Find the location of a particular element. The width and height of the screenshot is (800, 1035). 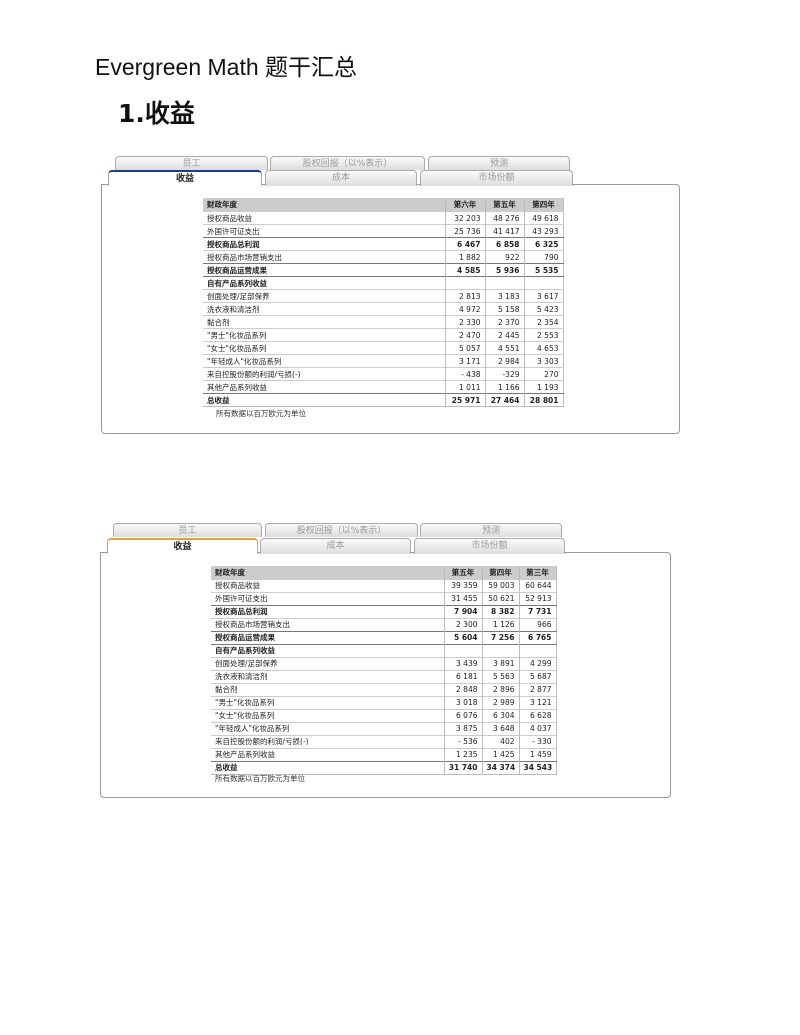

value-cell: 5 057 is located at coordinates (464, 348).